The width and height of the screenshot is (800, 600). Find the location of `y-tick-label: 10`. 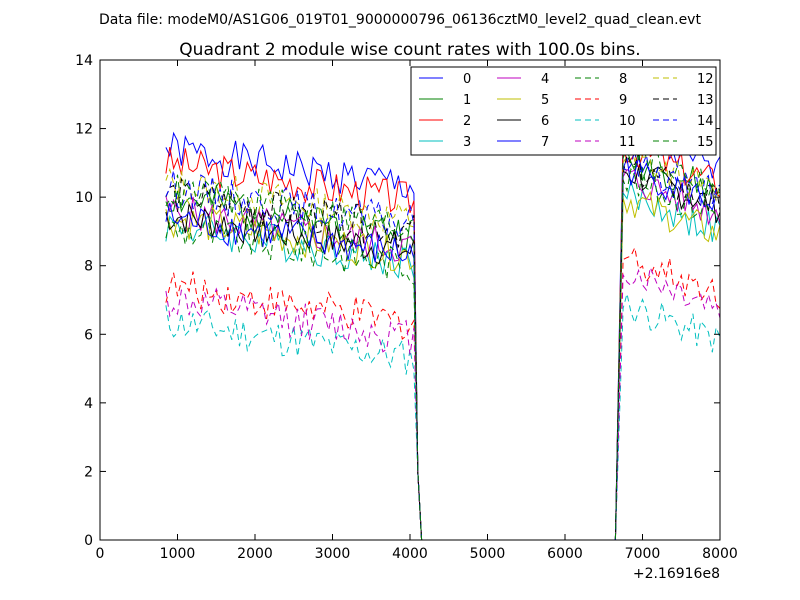

y-tick-label: 10 is located at coordinates (84, 198).